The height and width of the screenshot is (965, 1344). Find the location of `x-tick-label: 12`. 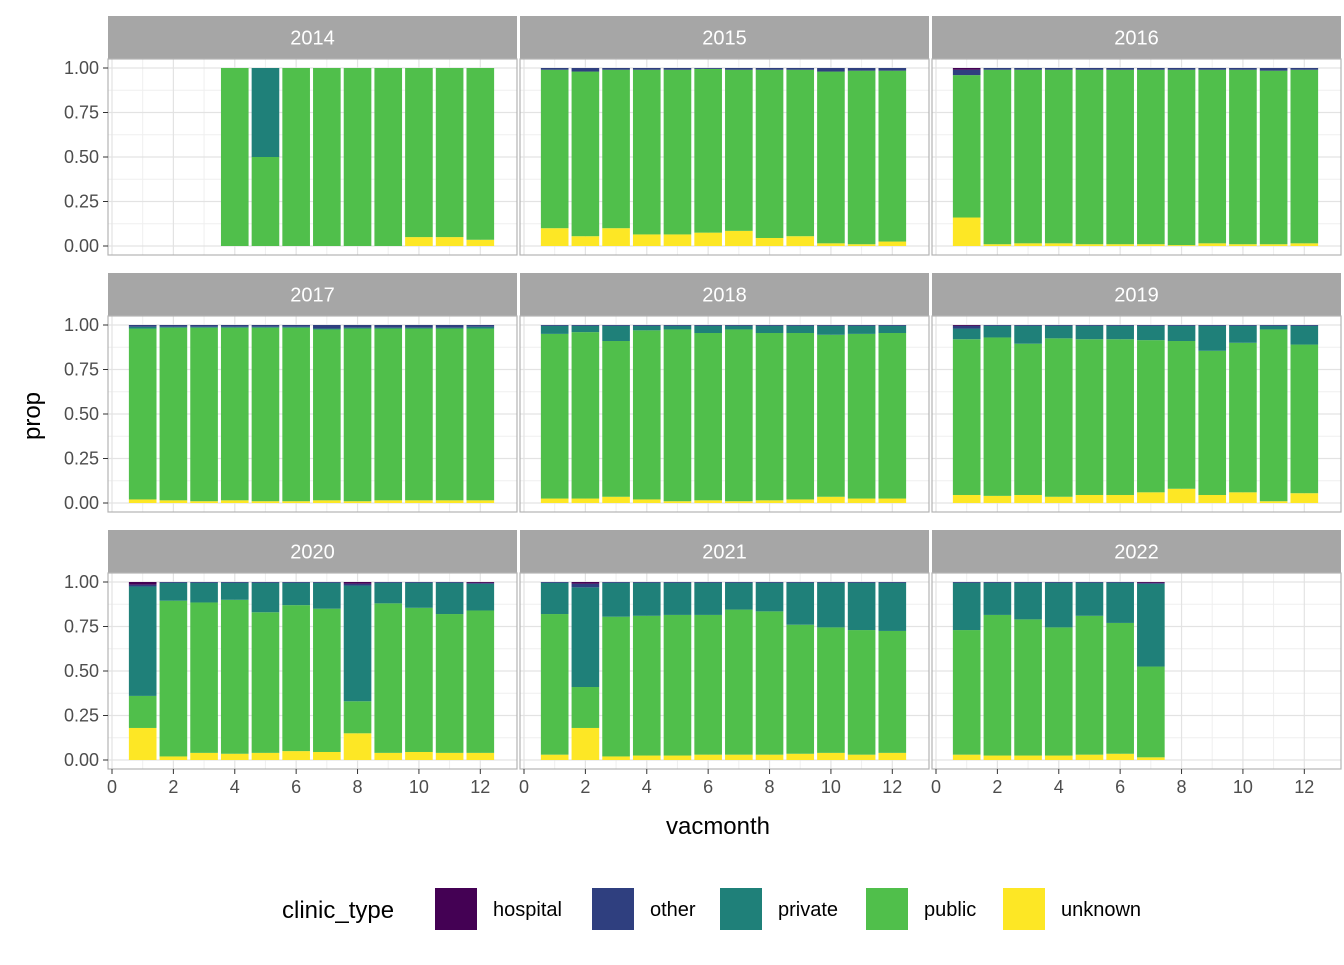

x-tick-label: 12 is located at coordinates (892, 787).